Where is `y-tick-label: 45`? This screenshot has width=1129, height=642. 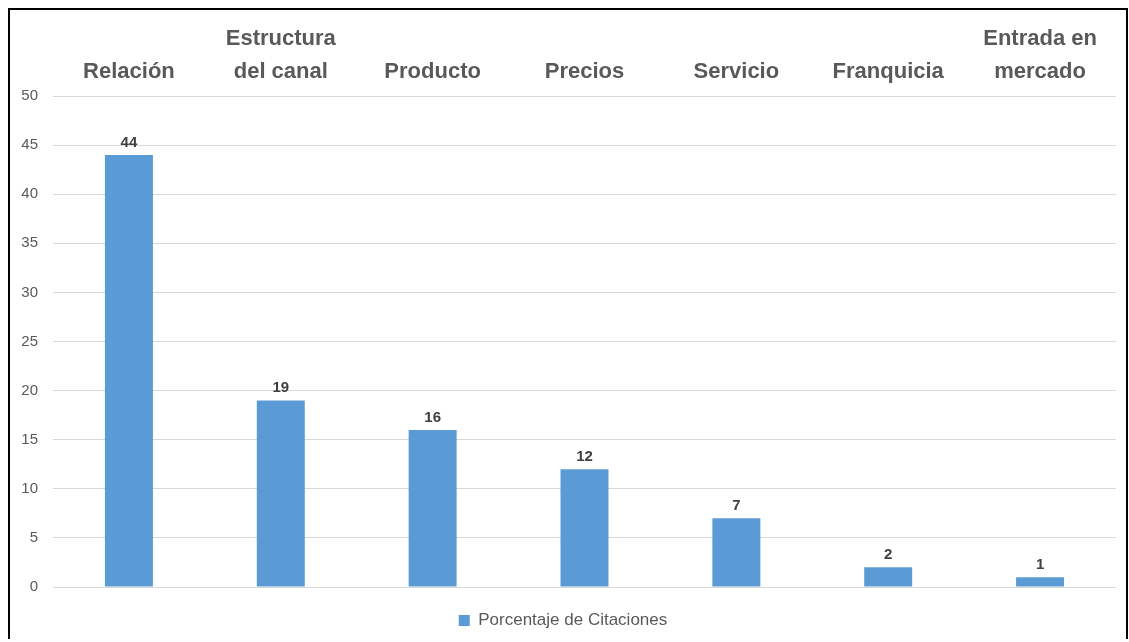 y-tick-label: 45 is located at coordinates (29, 144).